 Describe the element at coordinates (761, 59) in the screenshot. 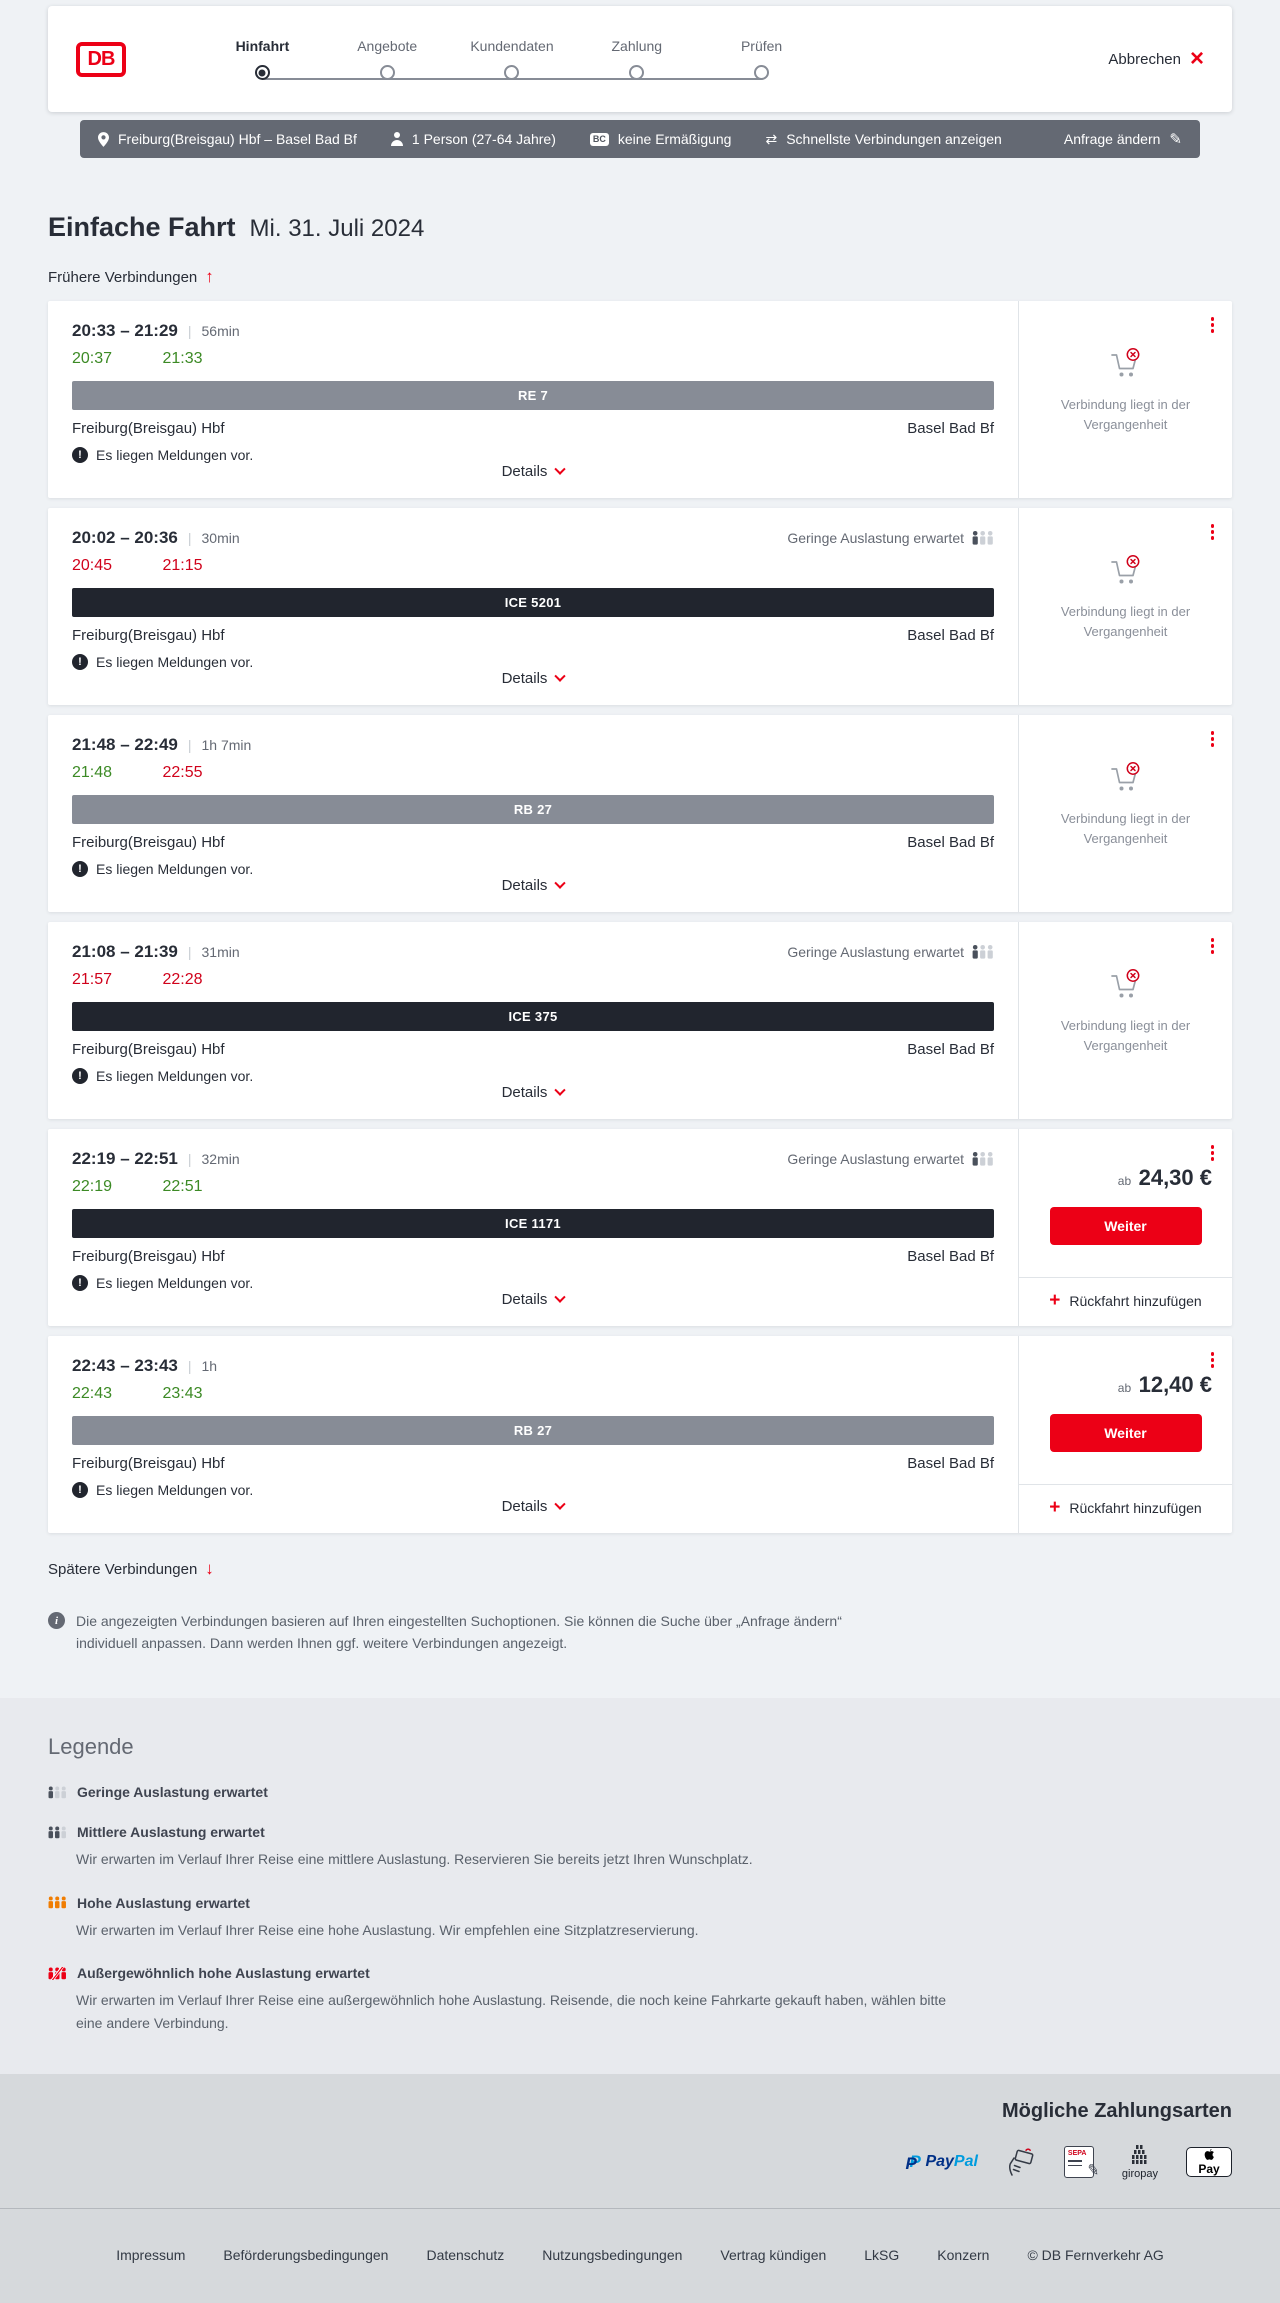

I see `step-pruefen: Prüfen` at that location.